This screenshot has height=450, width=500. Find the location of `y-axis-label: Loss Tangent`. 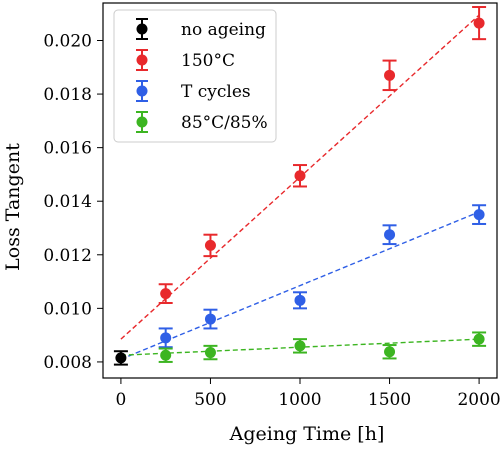

y-axis-label: Loss Tangent is located at coordinates (13, 207).